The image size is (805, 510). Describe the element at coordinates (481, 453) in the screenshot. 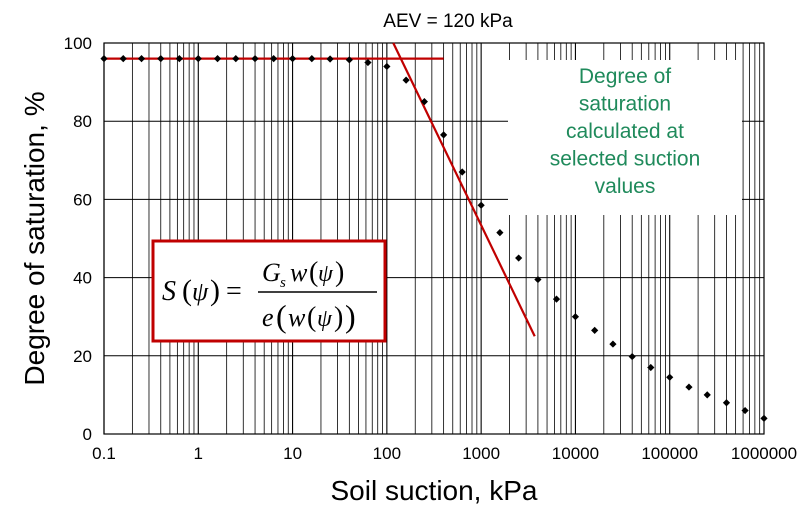

I see `x-tick-label: 1000` at that location.